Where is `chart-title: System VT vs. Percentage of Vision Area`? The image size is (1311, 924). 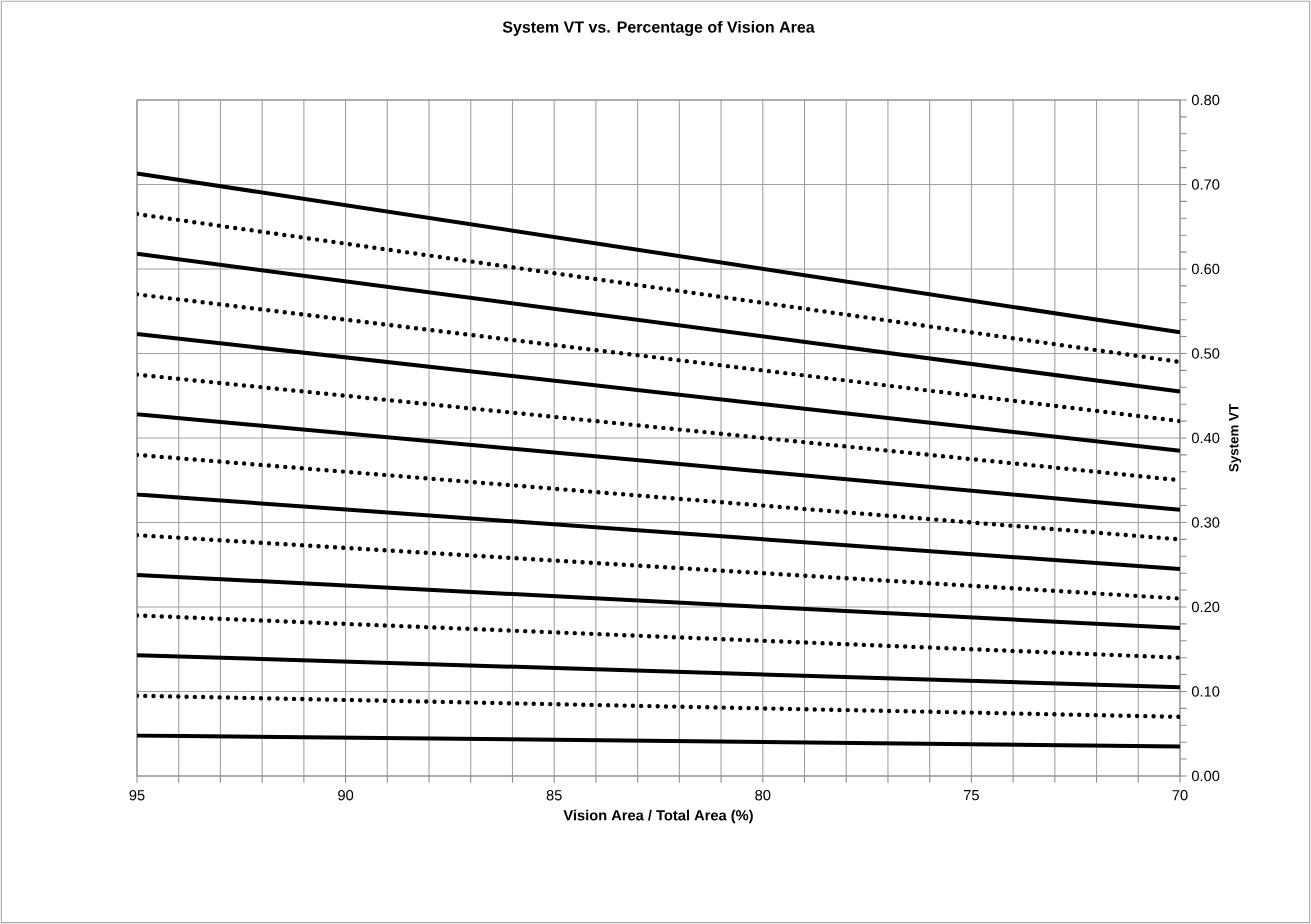 chart-title: System VT vs. Percentage of Vision Area is located at coordinates (658, 28).